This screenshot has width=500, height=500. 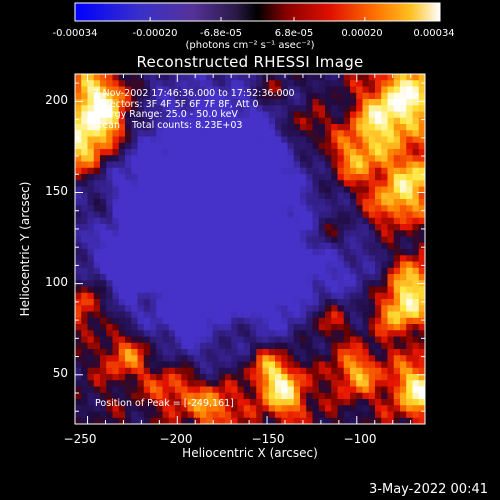 I want to click on y-axis-label: Heliocentric Y (arcsec), so click(x=25, y=249).